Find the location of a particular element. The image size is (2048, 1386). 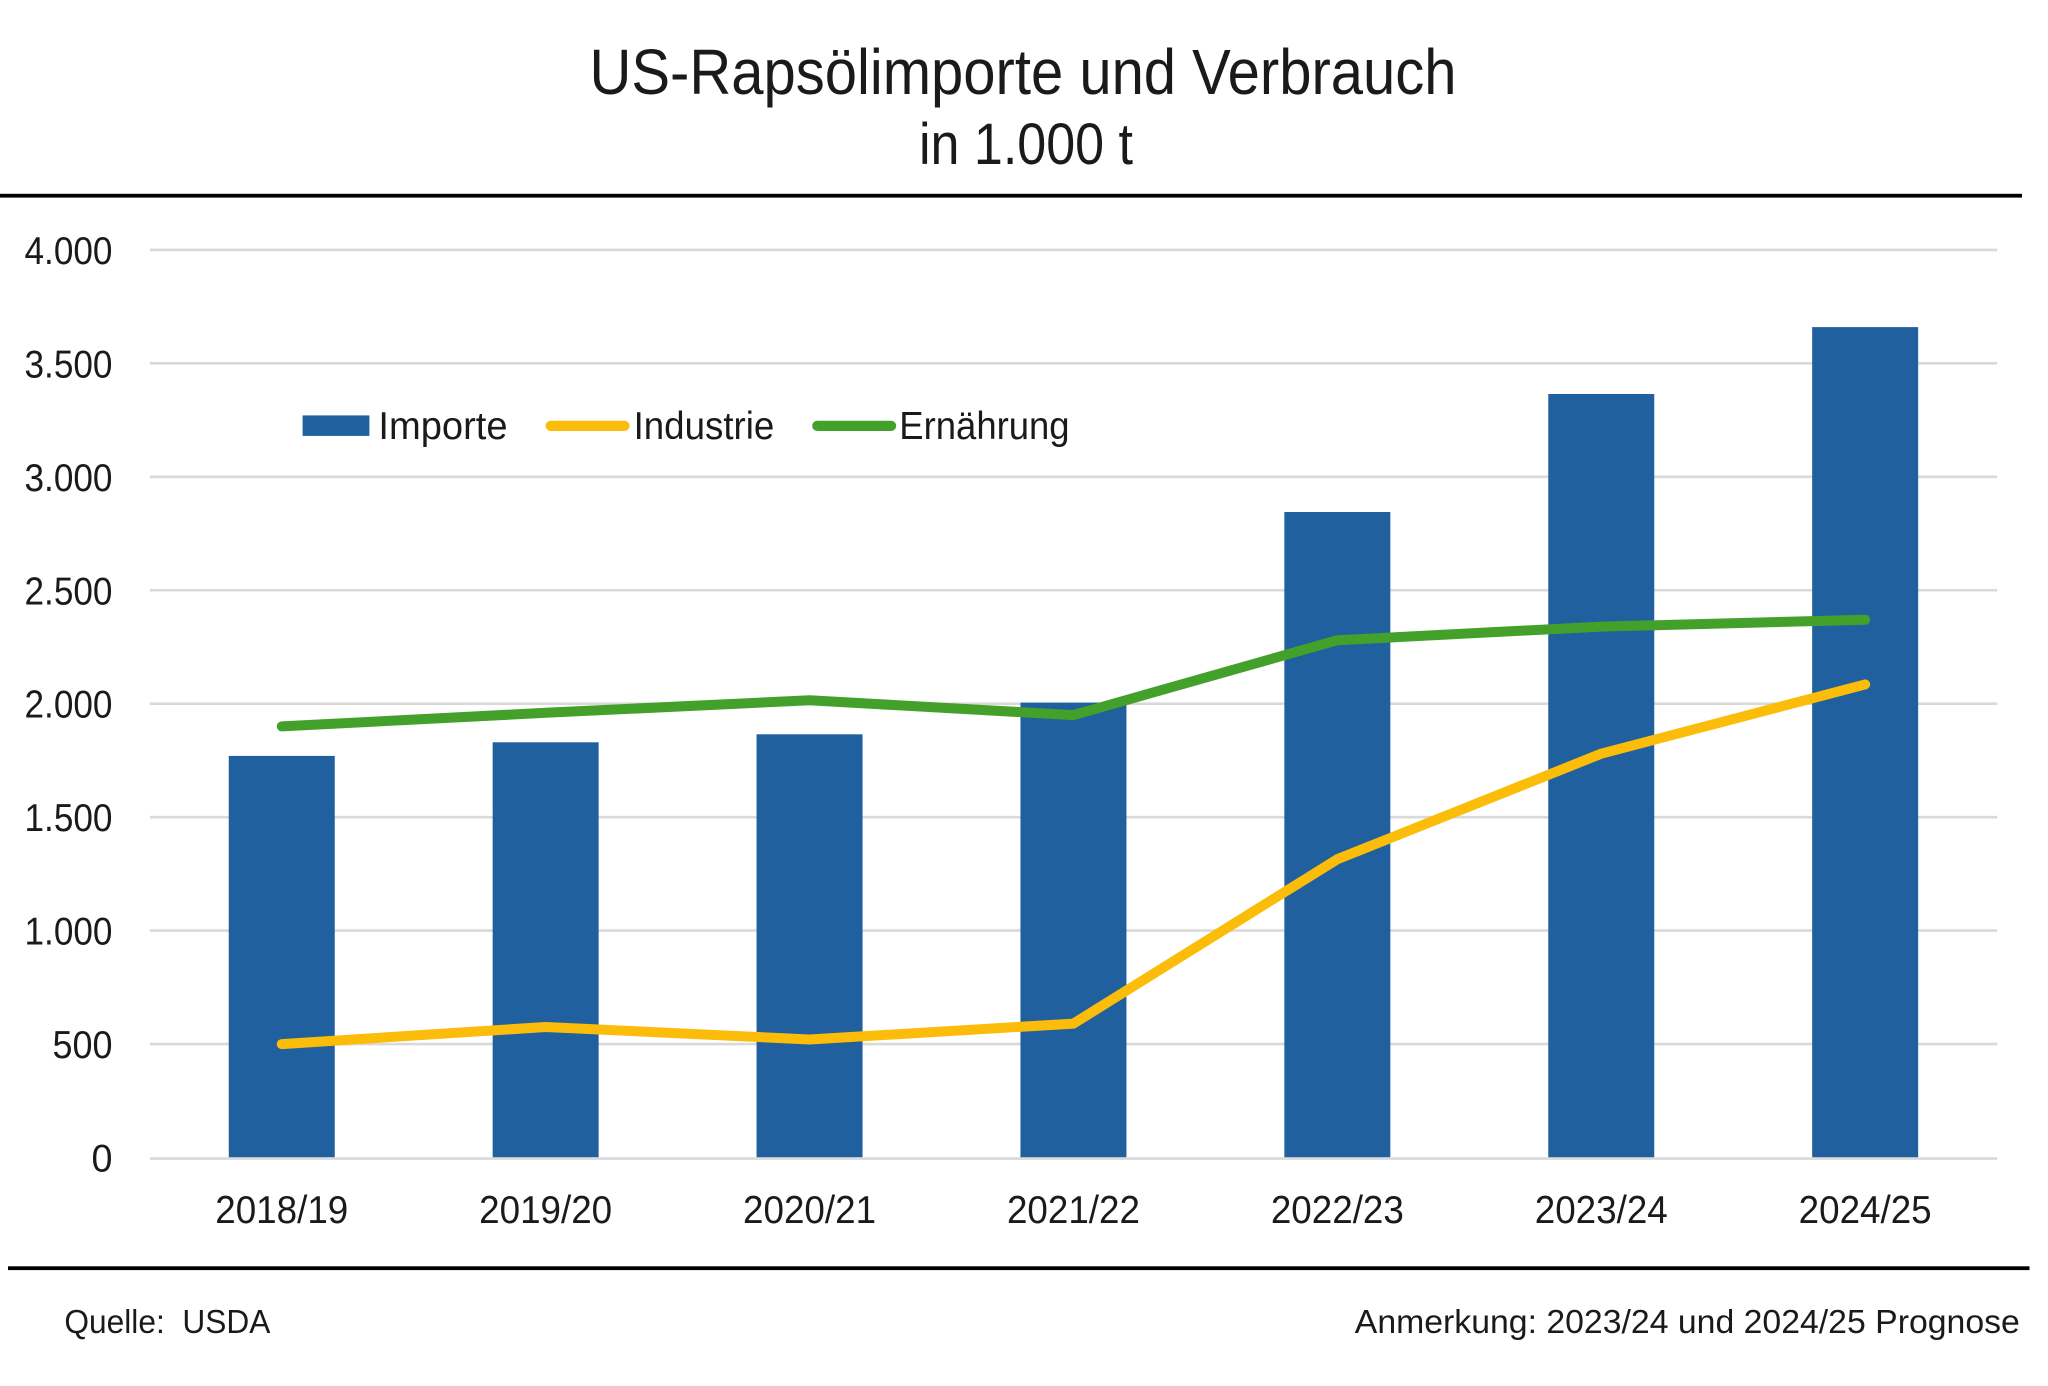

svg-text: 3.000 is located at coordinates (69, 478).